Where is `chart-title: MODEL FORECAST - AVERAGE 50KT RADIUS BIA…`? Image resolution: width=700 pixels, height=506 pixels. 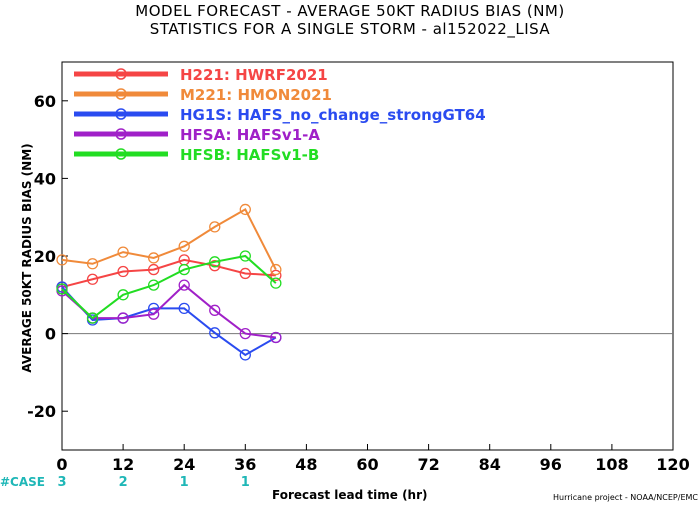 chart-title: MODEL FORECAST - AVERAGE 50KT RADIUS BIA… is located at coordinates (350, 11).